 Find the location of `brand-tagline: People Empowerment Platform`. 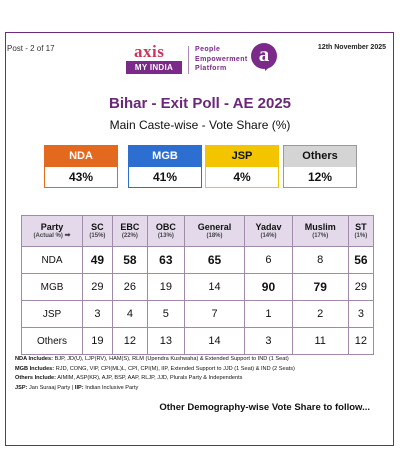

brand-tagline: People Empowerment Platform is located at coordinates (235, 59).